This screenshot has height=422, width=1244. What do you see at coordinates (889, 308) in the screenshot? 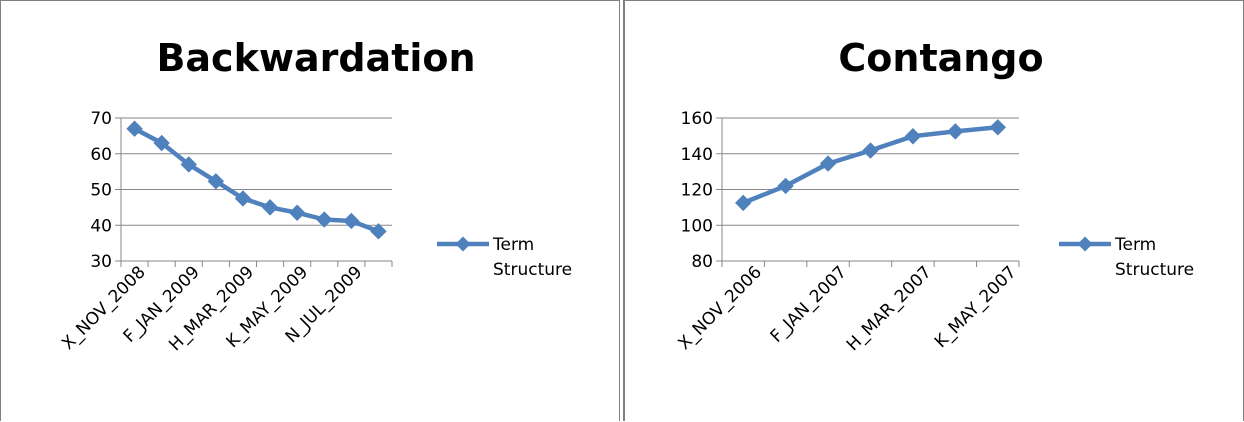
I see `x-category-label: H_MAR_2007` at bounding box center [889, 308].